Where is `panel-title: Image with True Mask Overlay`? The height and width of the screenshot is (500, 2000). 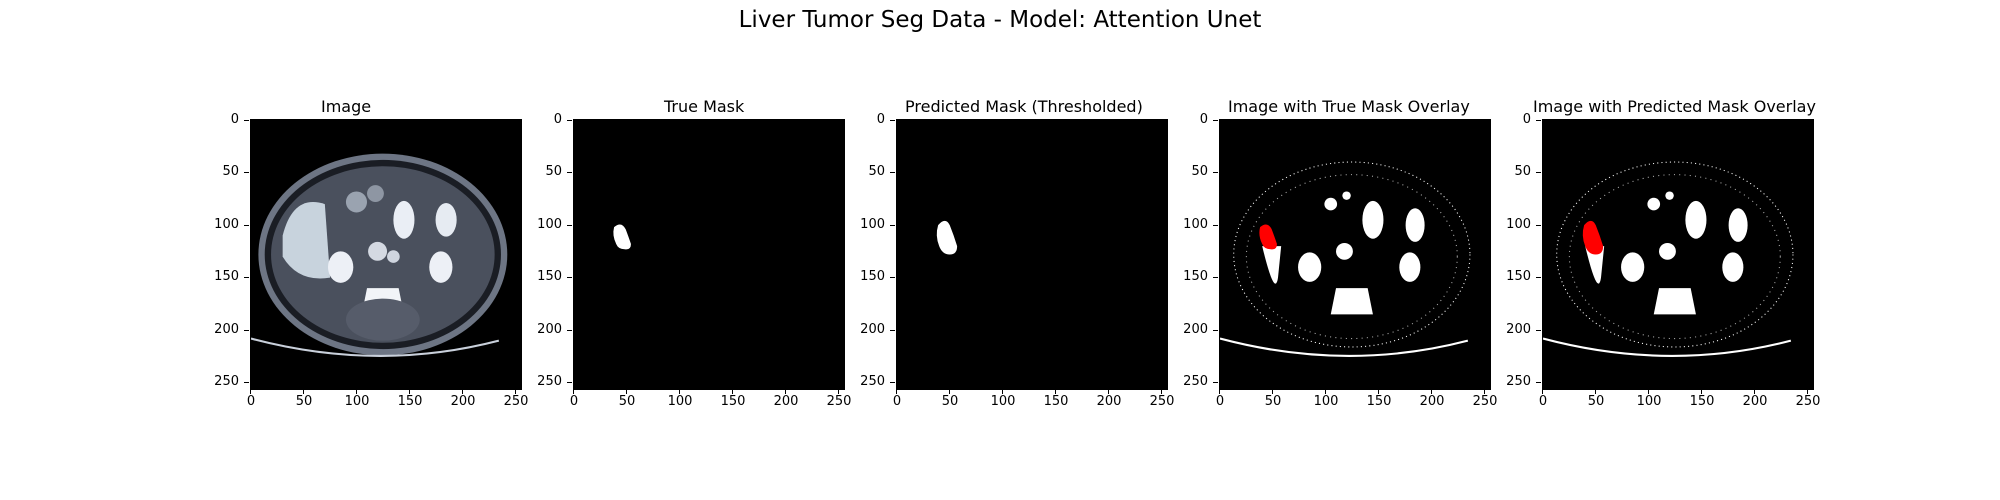 panel-title: Image with True Mask Overlay is located at coordinates (1349, 106).